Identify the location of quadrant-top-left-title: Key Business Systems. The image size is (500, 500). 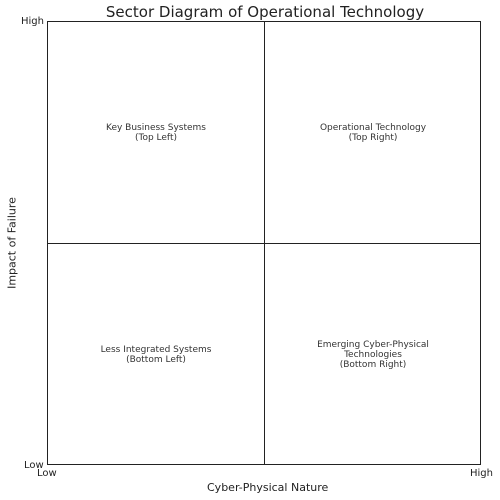
(156, 128).